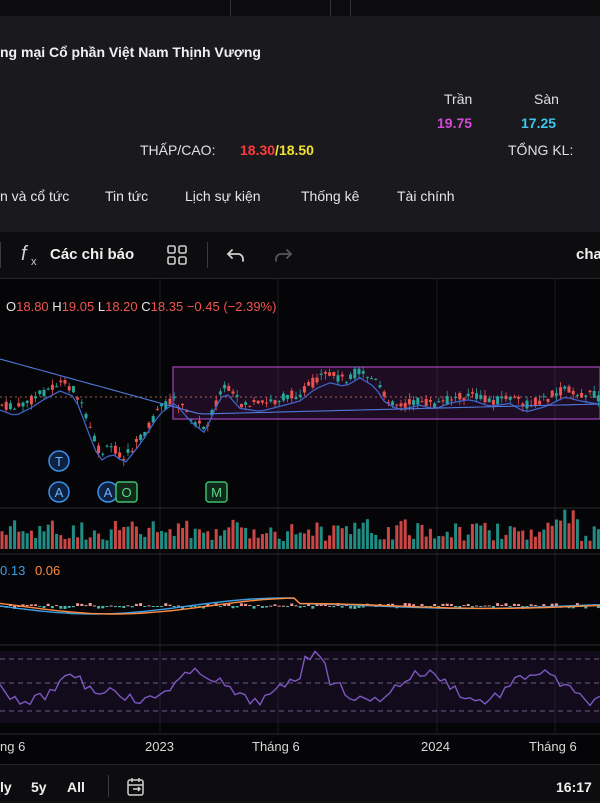  Describe the element at coordinates (588, 254) in the screenshot. I see `chart-type-button: cha` at that location.